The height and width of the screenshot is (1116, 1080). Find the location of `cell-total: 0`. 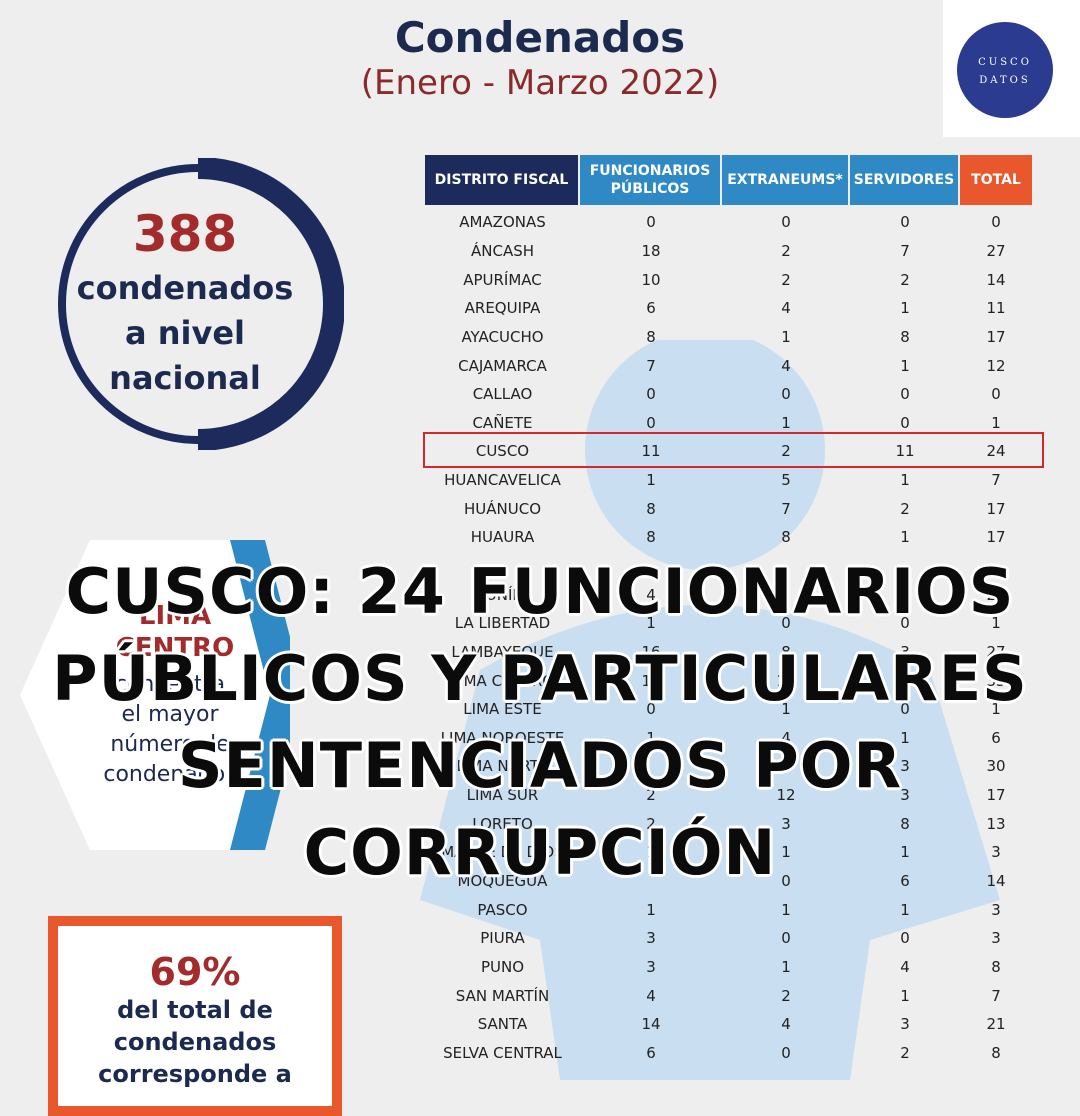

cell-total: 0 is located at coordinates (996, 394).